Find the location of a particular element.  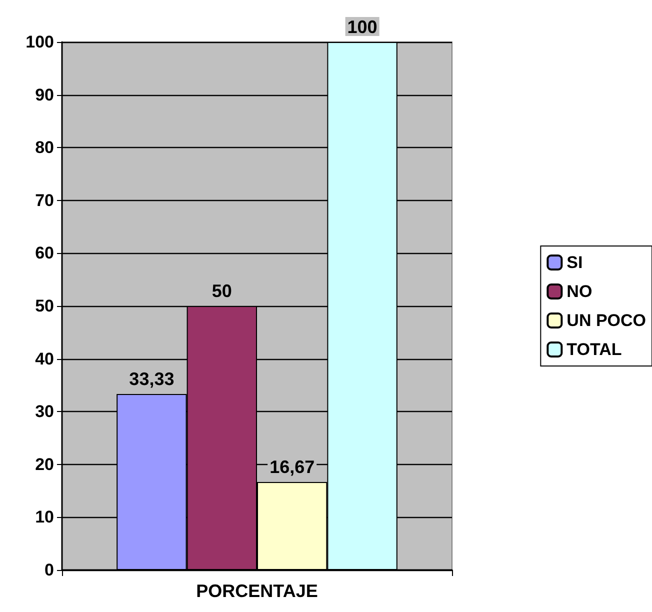

y-tick-label: 0 is located at coordinates (49, 570).